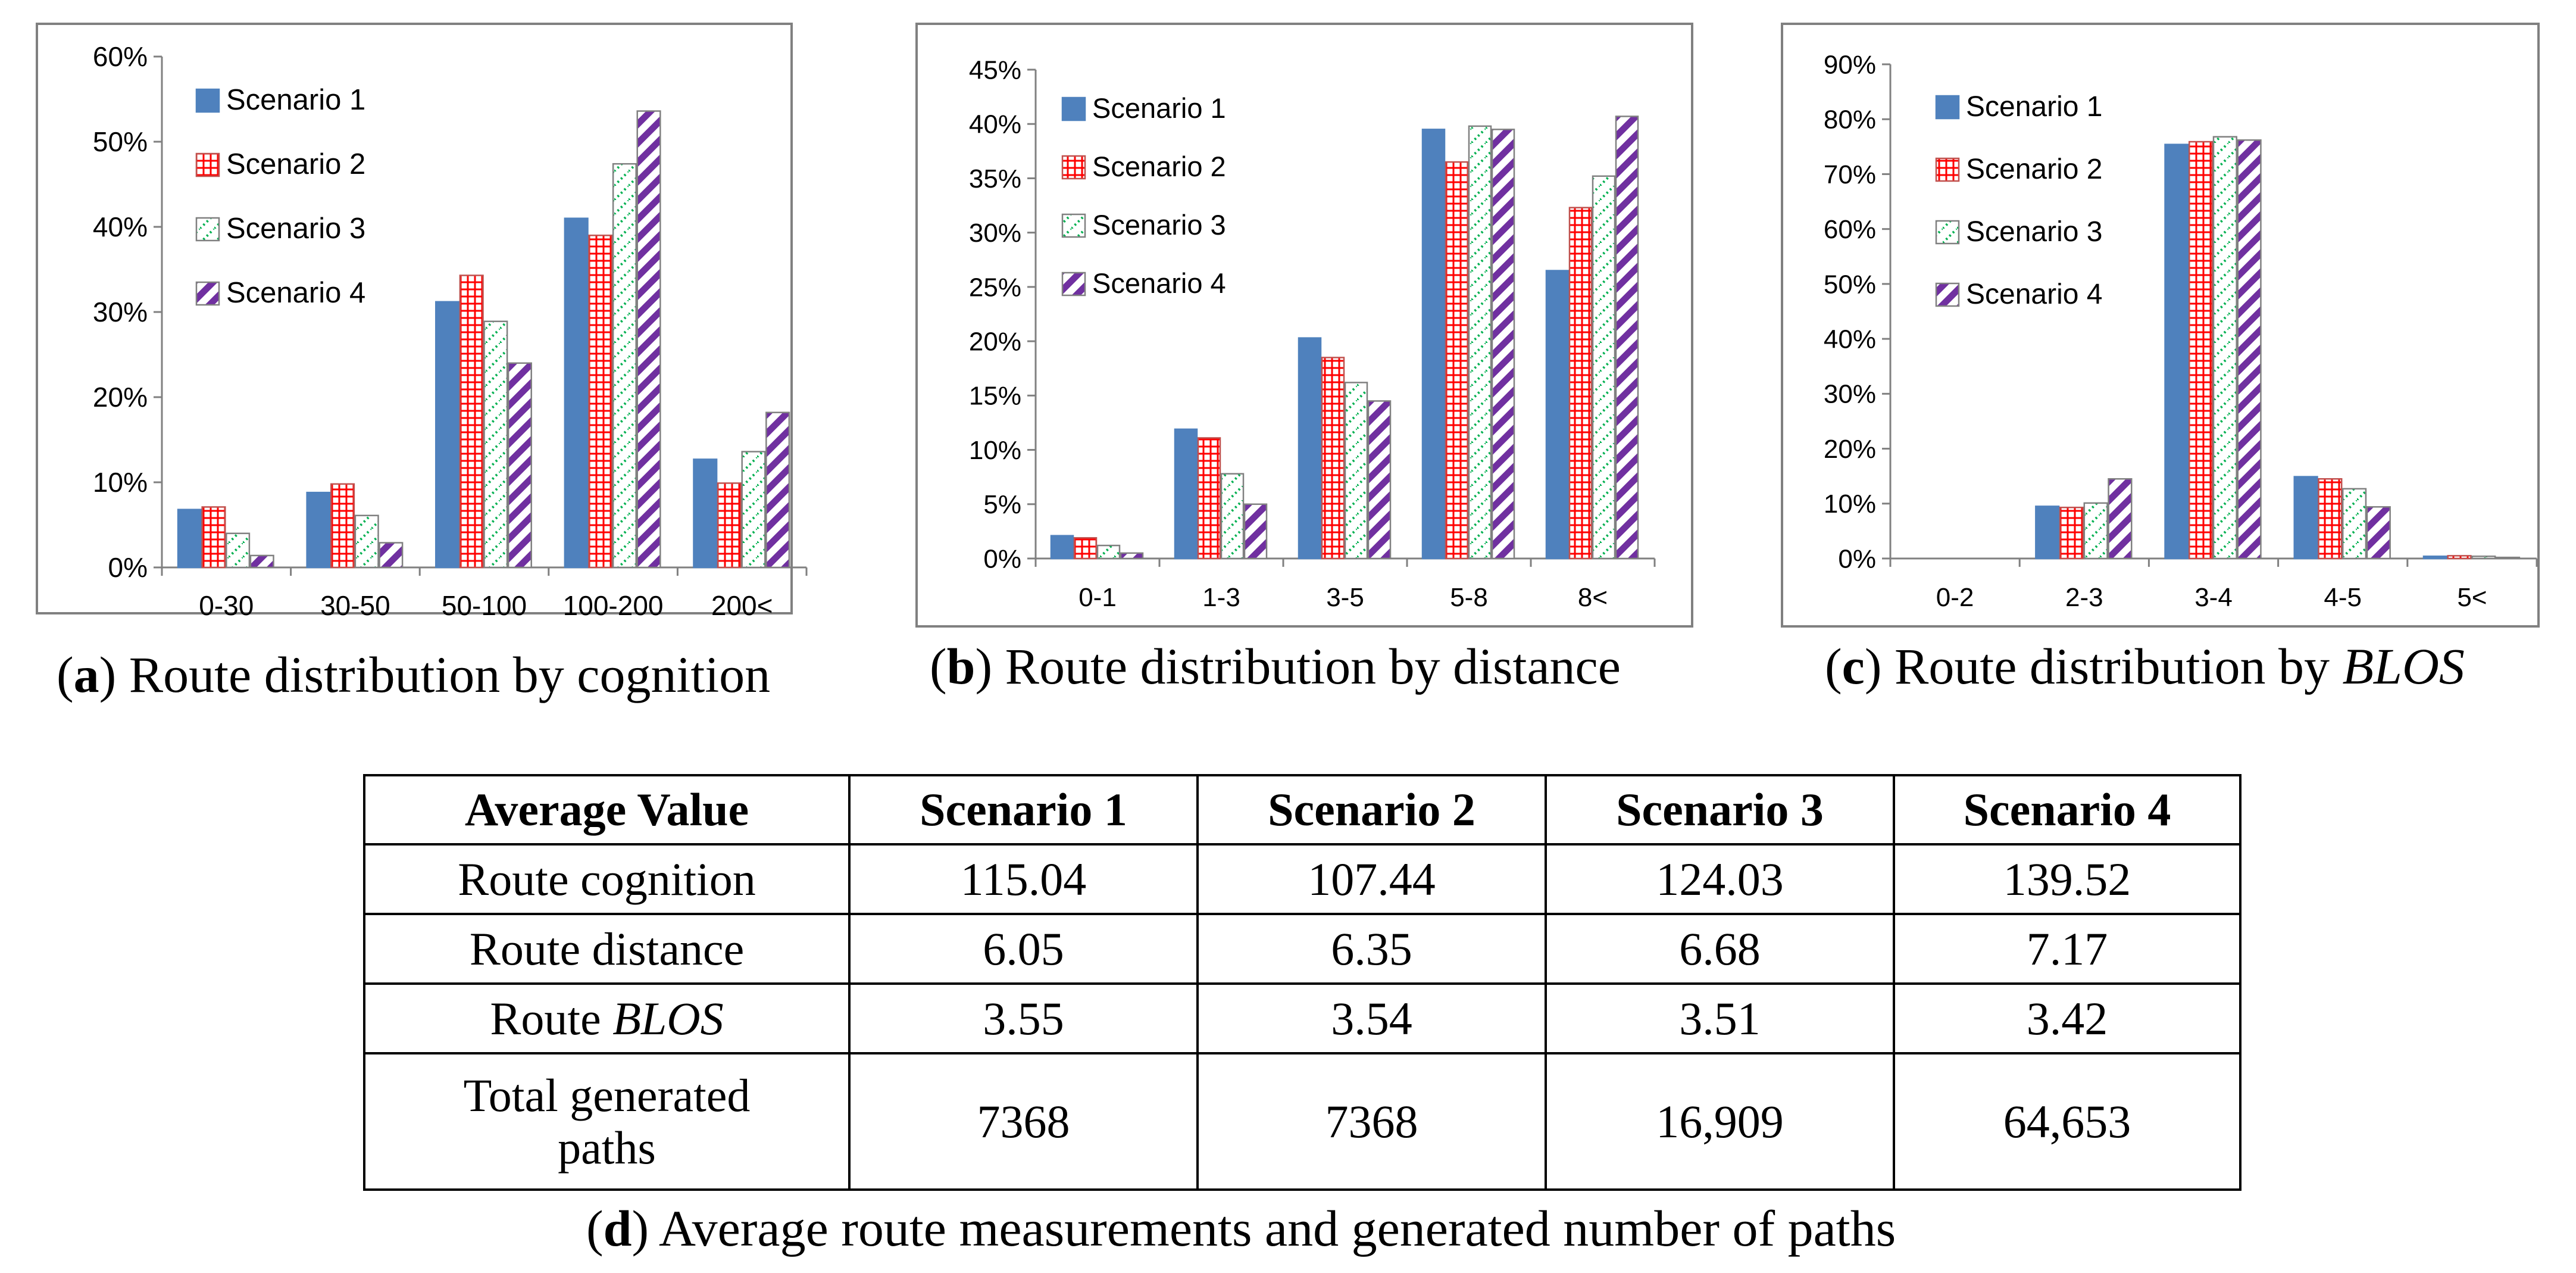  Describe the element at coordinates (1221, 597) in the screenshot. I see `x-tick-label: 1-3` at that location.